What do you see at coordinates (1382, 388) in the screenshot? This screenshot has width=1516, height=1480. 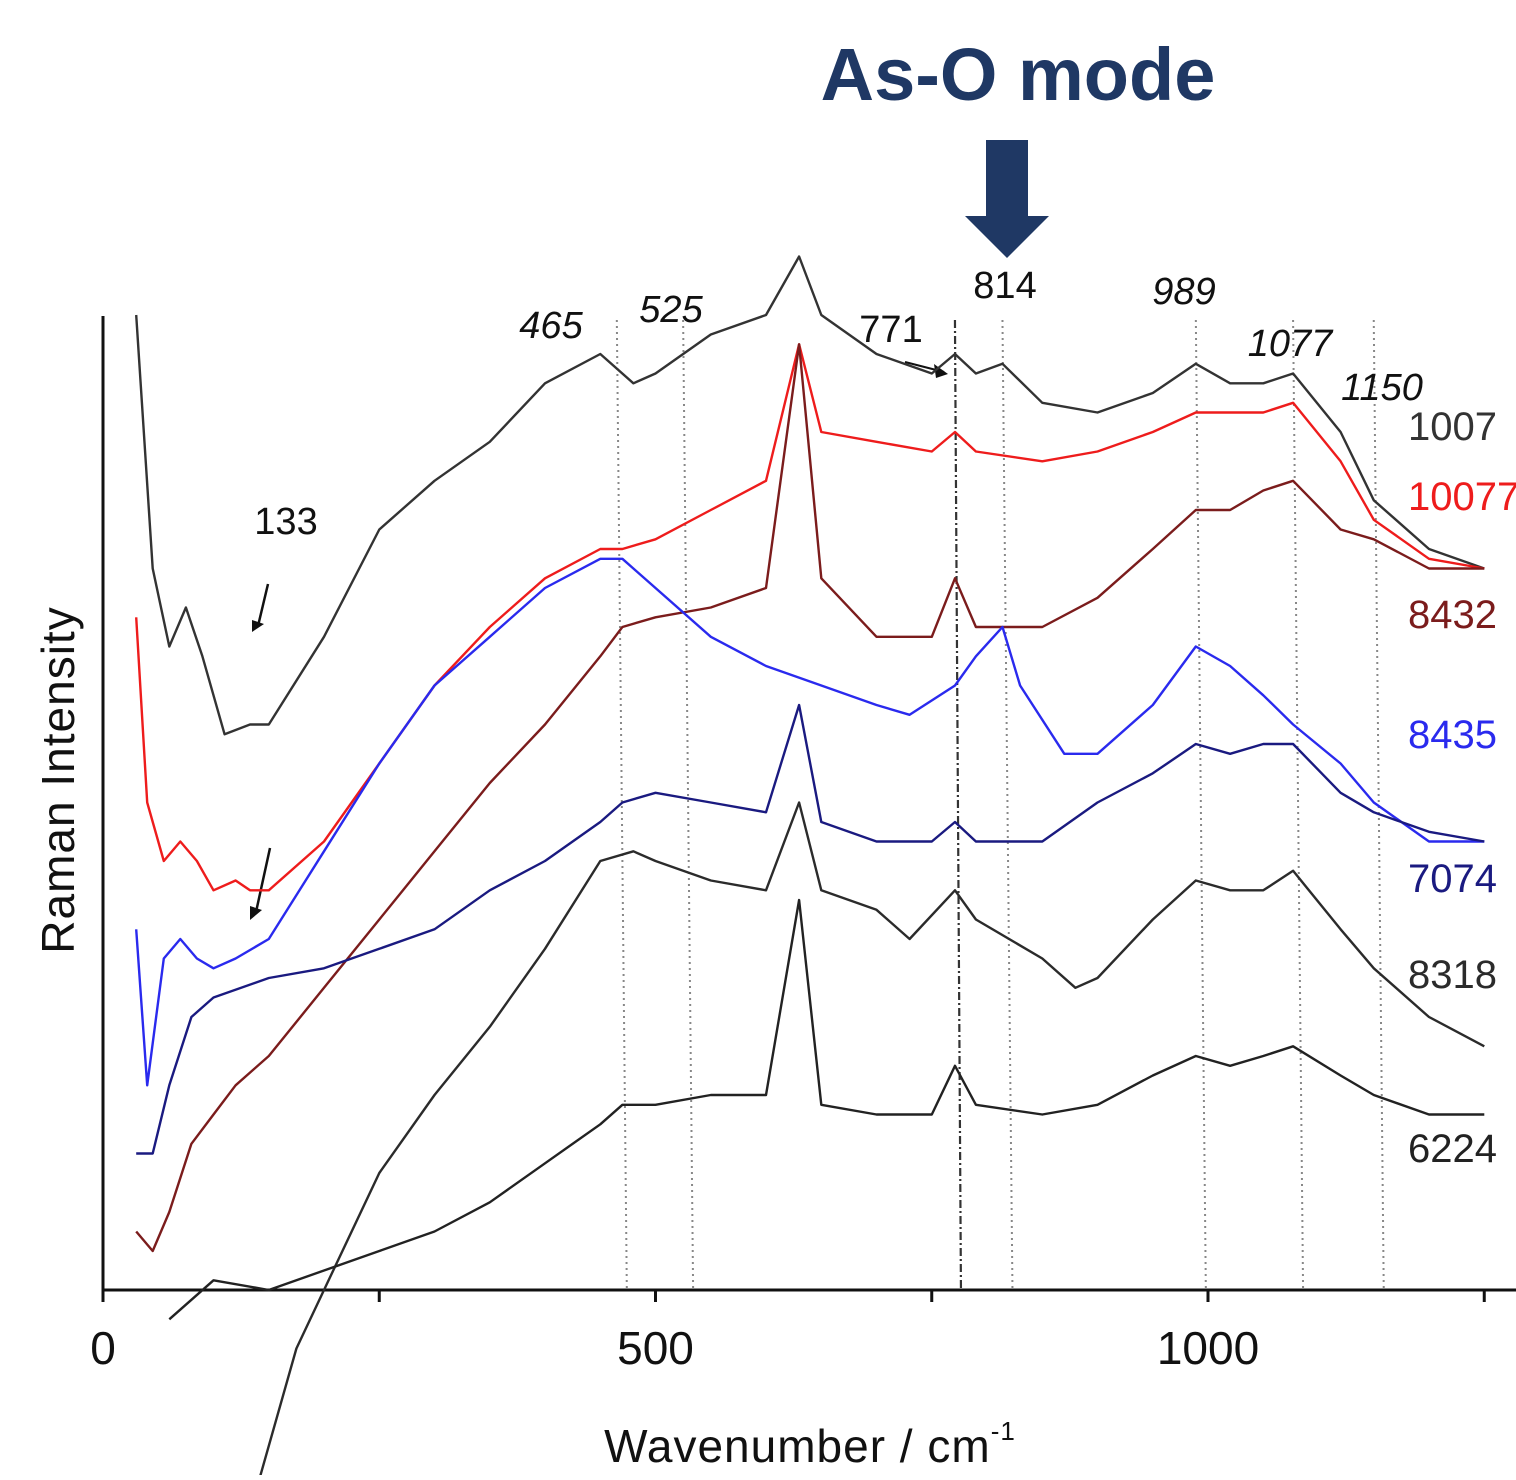 I see `peak-label: 1150` at bounding box center [1382, 388].